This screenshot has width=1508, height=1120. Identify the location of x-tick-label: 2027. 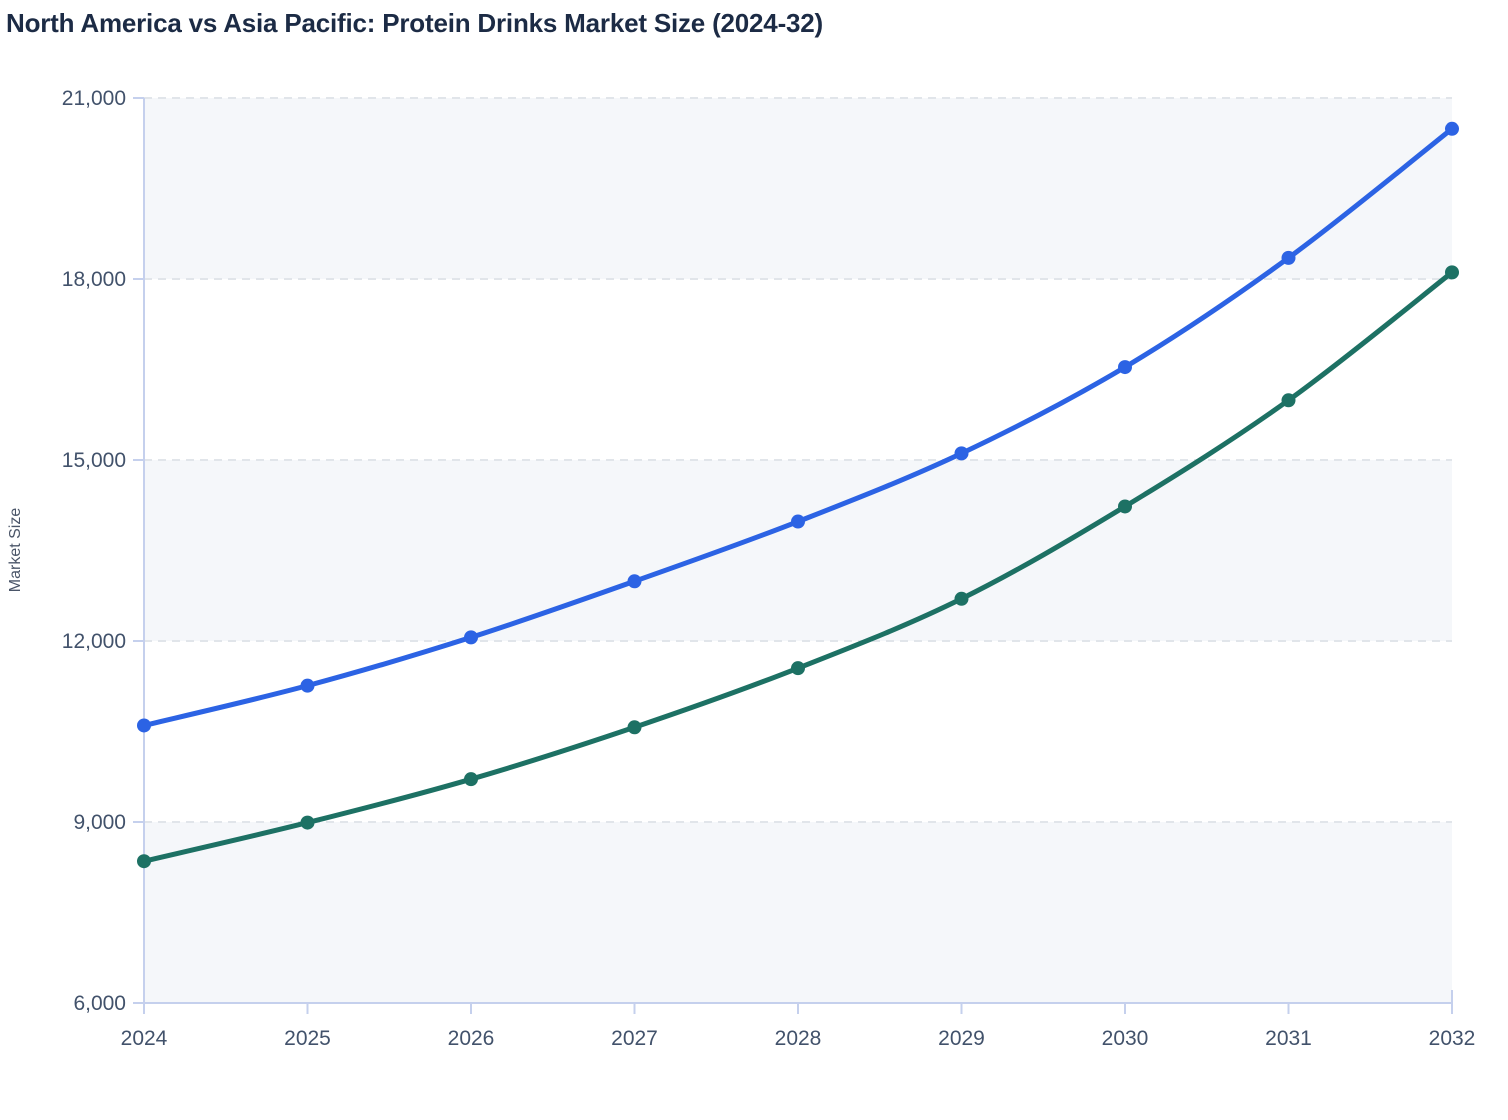
(634, 1038).